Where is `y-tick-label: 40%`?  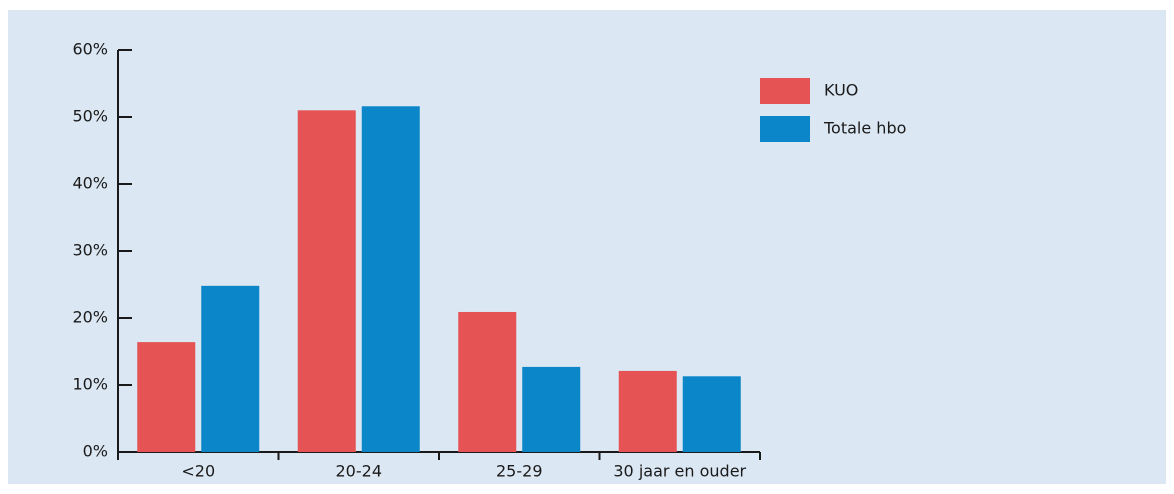 y-tick-label: 40% is located at coordinates (90, 183).